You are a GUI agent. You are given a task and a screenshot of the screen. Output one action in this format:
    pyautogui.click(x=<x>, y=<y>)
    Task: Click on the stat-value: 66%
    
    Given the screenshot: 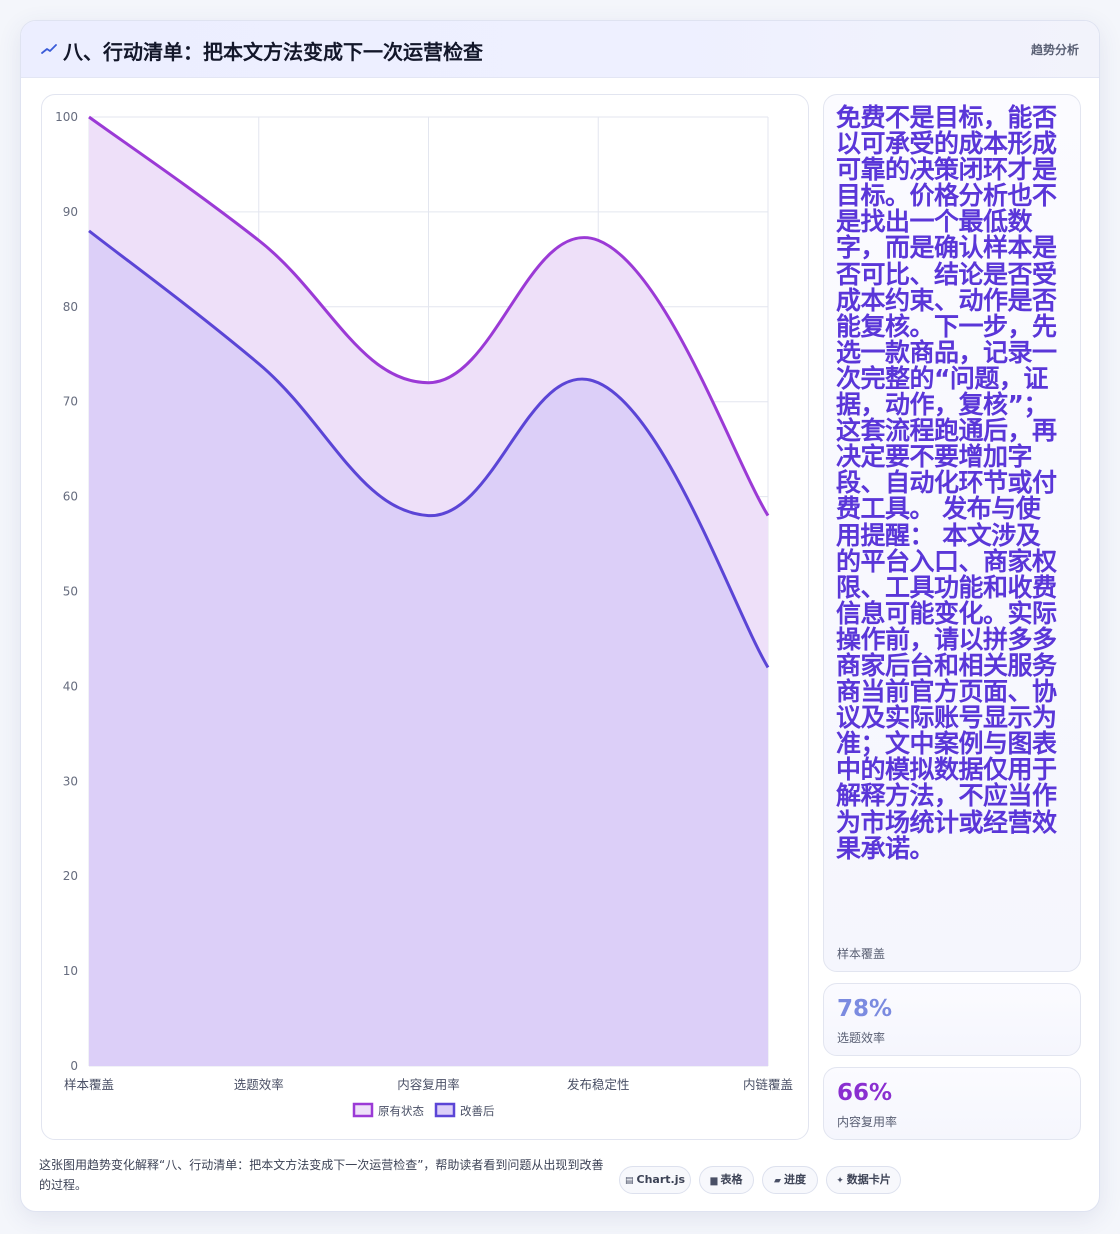 What is the action you would take?
    pyautogui.click(x=865, y=1093)
    